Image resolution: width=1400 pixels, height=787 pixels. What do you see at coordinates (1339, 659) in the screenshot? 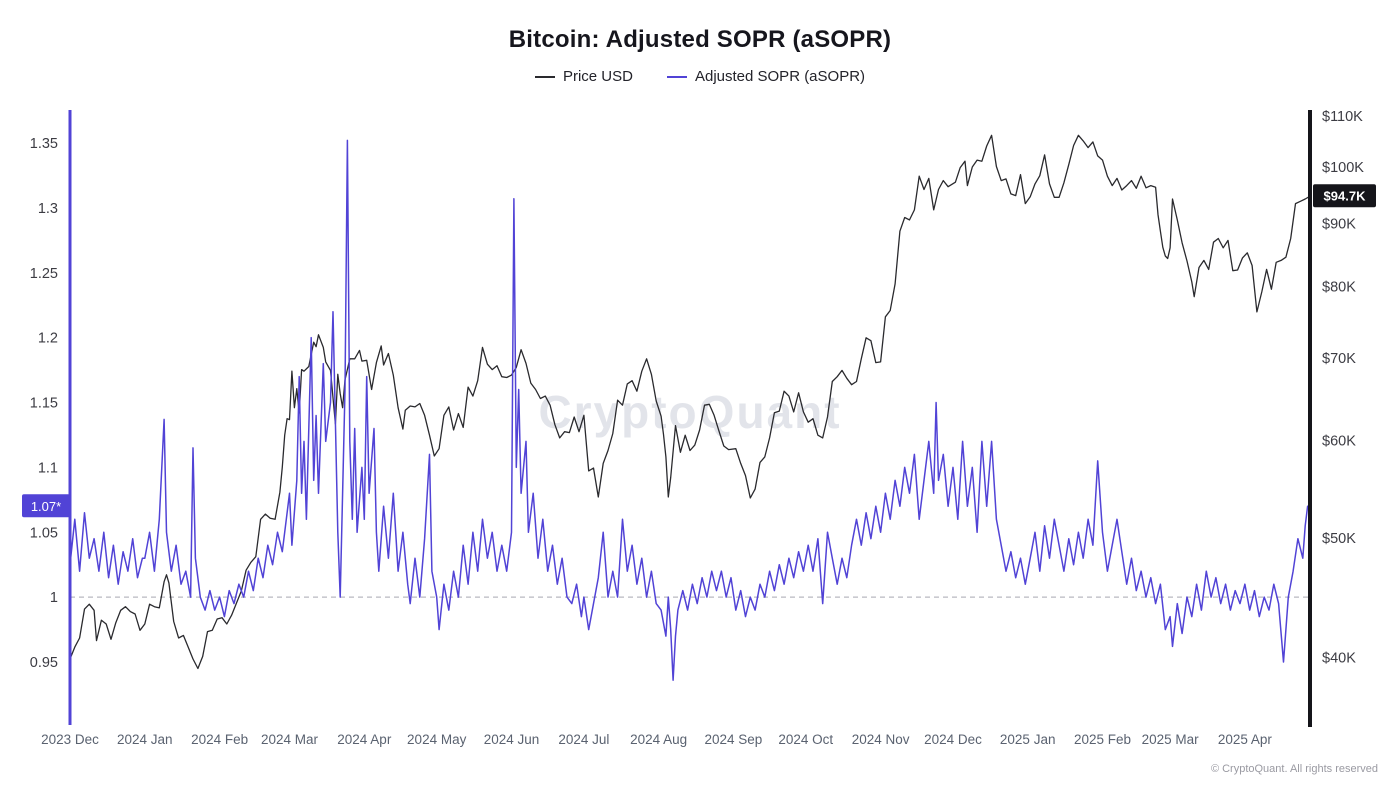
I see `right-axis-tick: $40K` at bounding box center [1339, 659].